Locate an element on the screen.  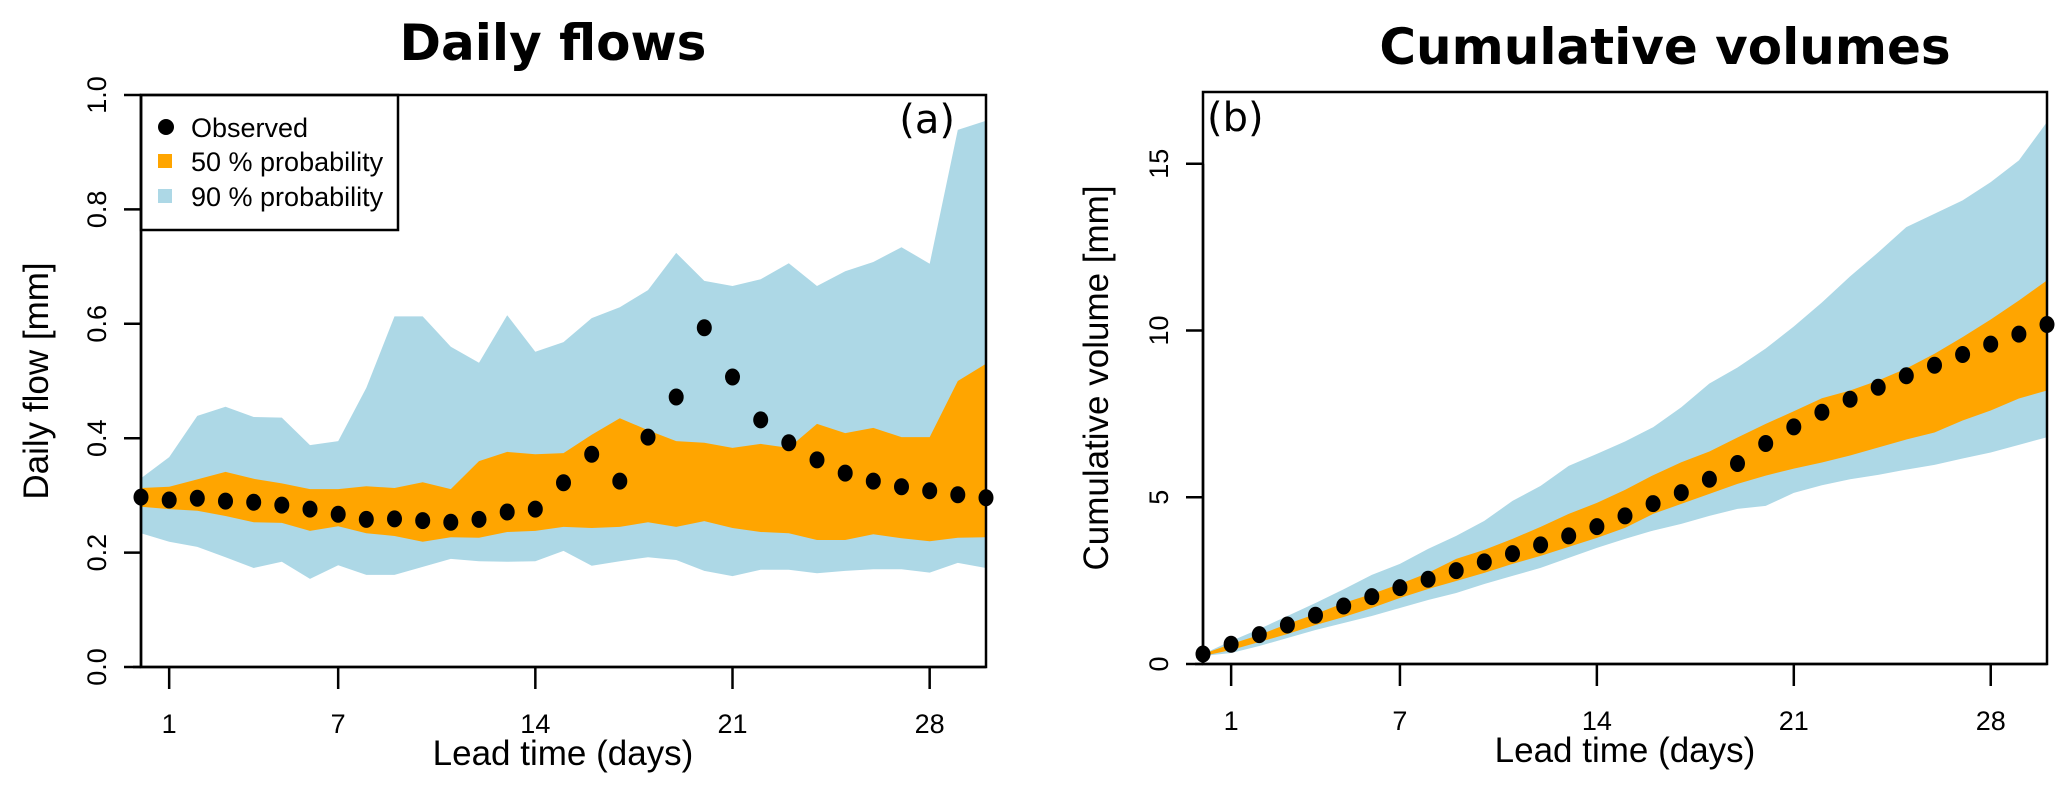
y-tick-label-a: 0.4 is located at coordinates (97, 438).